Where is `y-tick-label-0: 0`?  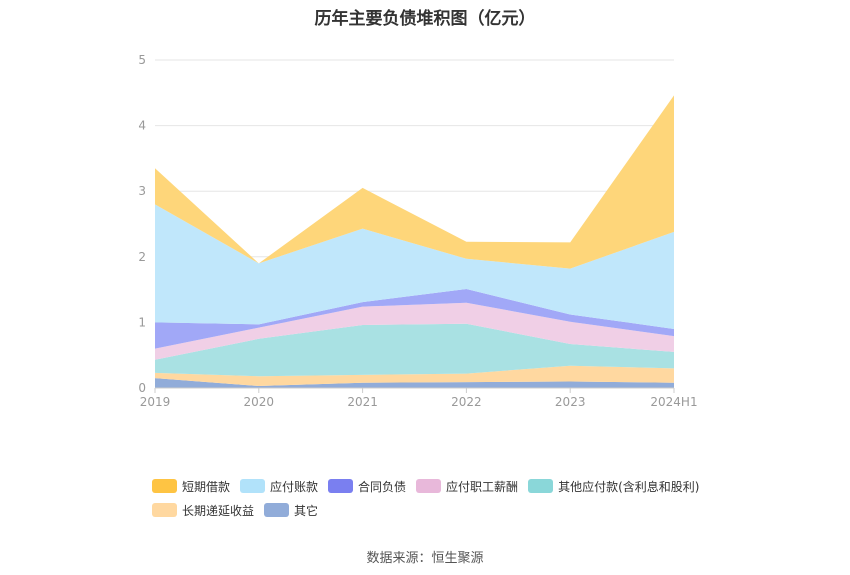
y-tick-label-0: 0 is located at coordinates (142, 388).